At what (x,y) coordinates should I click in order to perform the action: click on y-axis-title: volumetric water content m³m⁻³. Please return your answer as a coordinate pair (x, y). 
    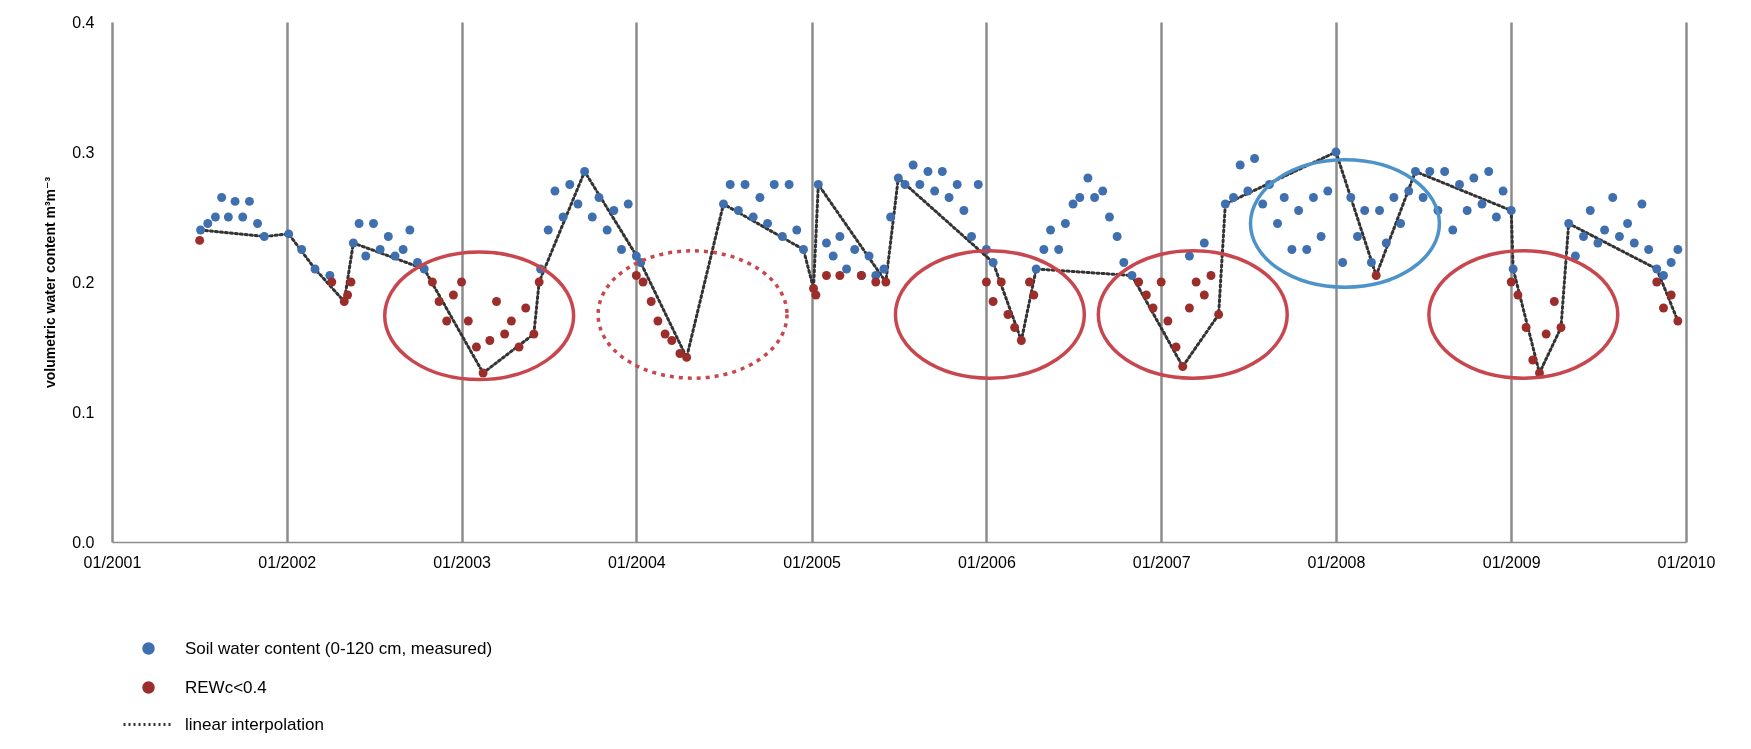
    Looking at the image, I should click on (50, 282).